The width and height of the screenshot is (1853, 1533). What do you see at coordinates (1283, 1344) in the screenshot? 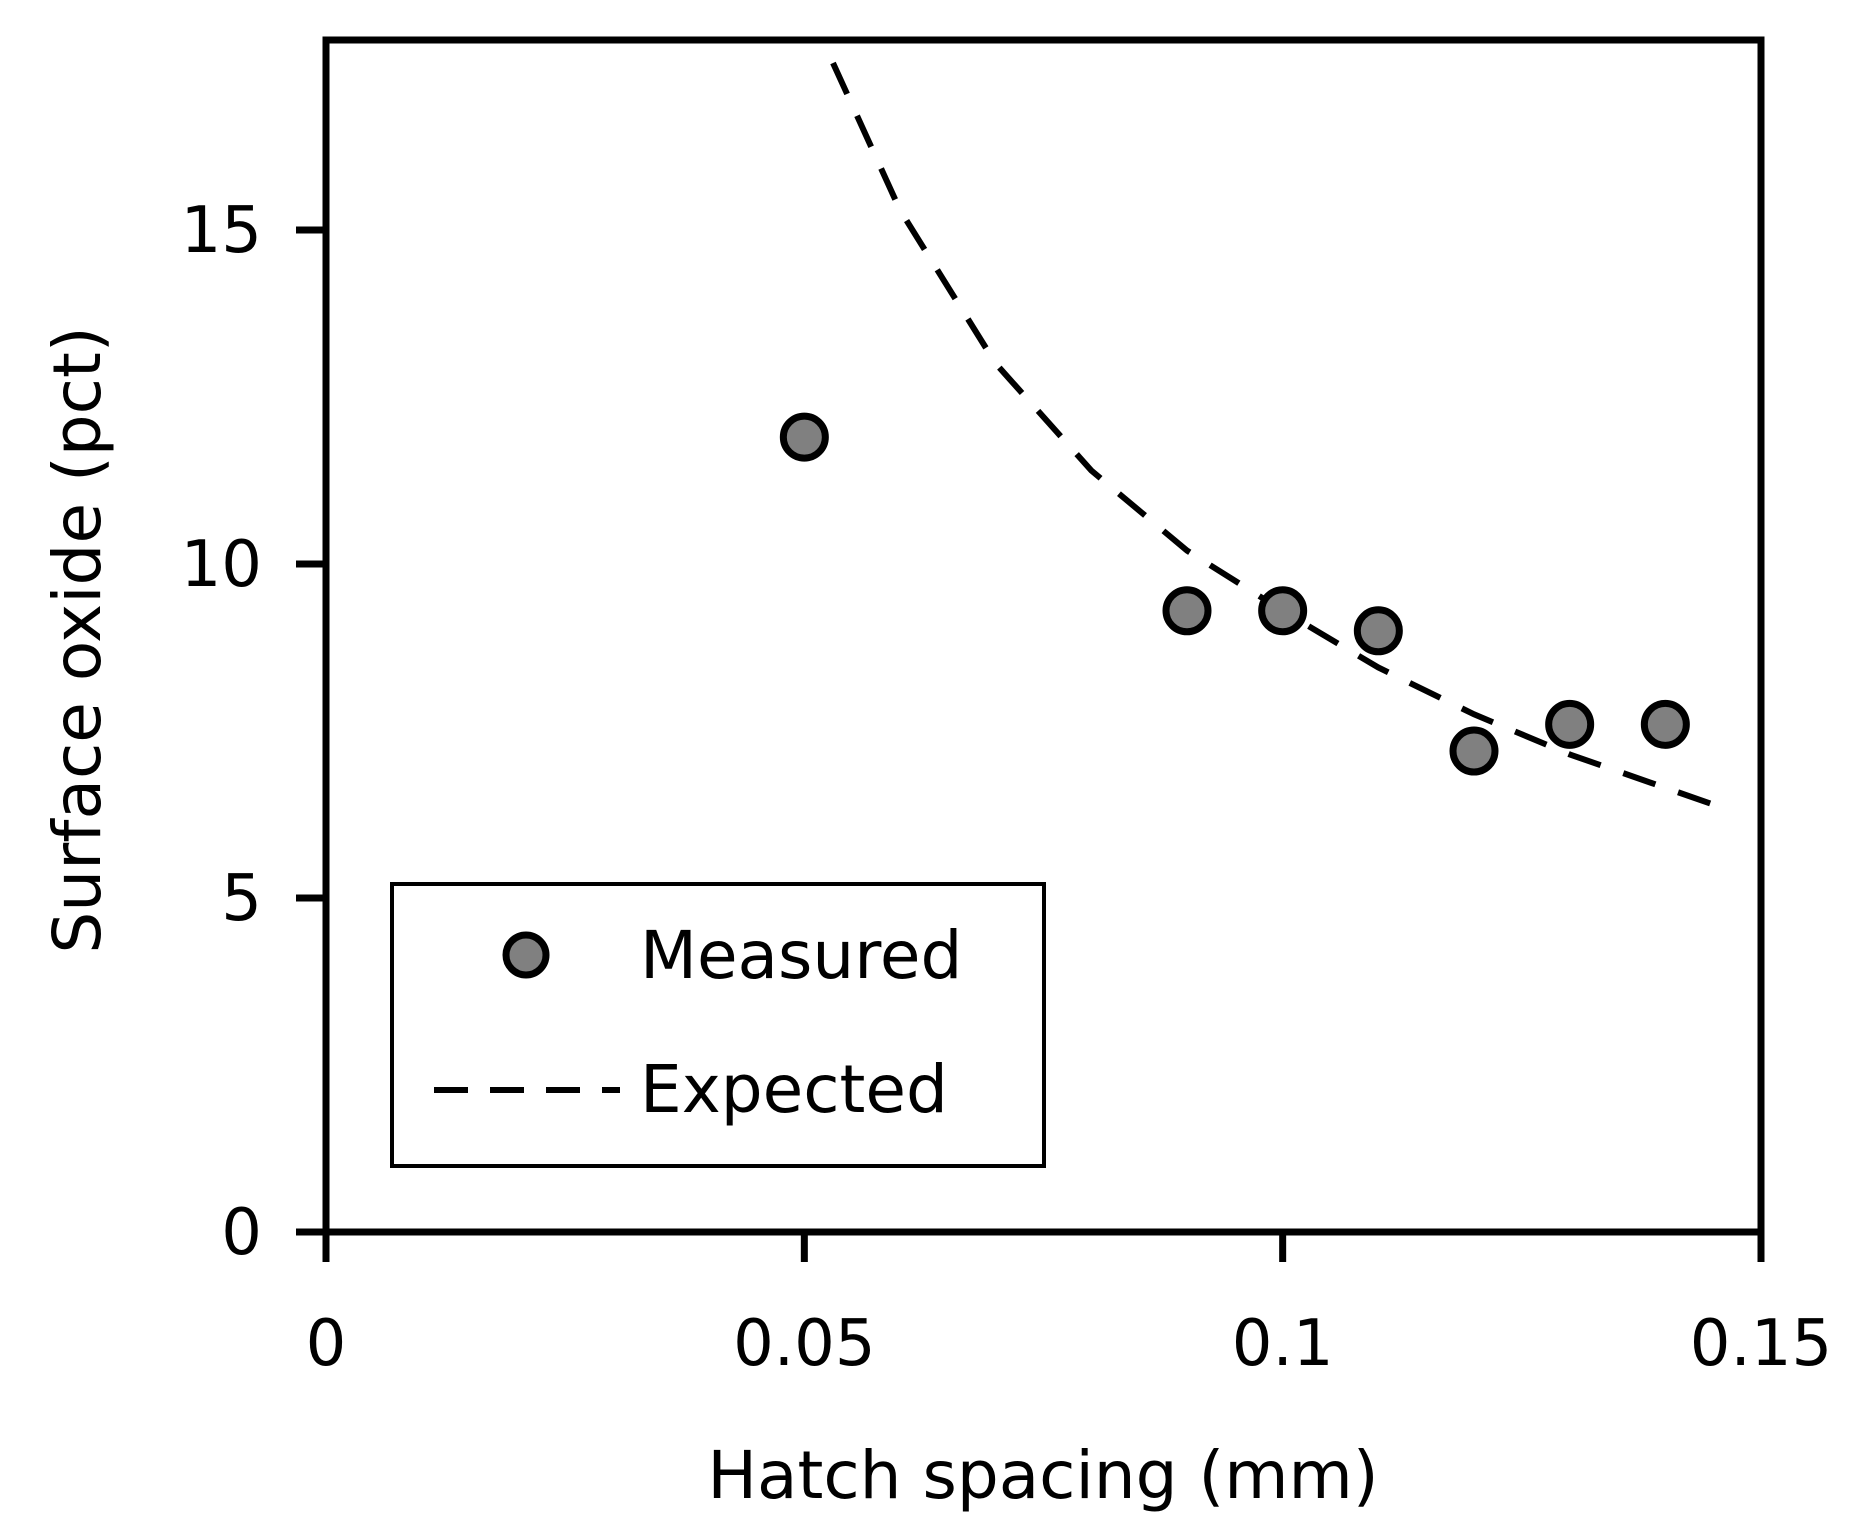
I see `x-tick-label: 0.1` at bounding box center [1283, 1344].